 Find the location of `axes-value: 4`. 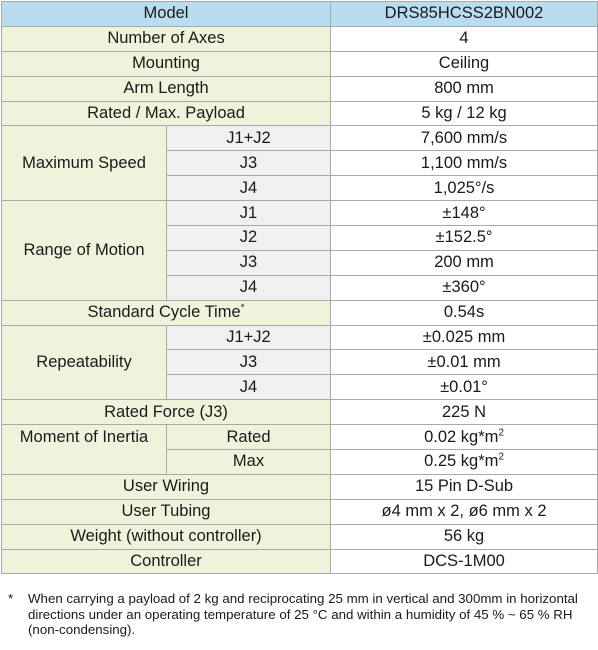

axes-value: 4 is located at coordinates (464, 38).